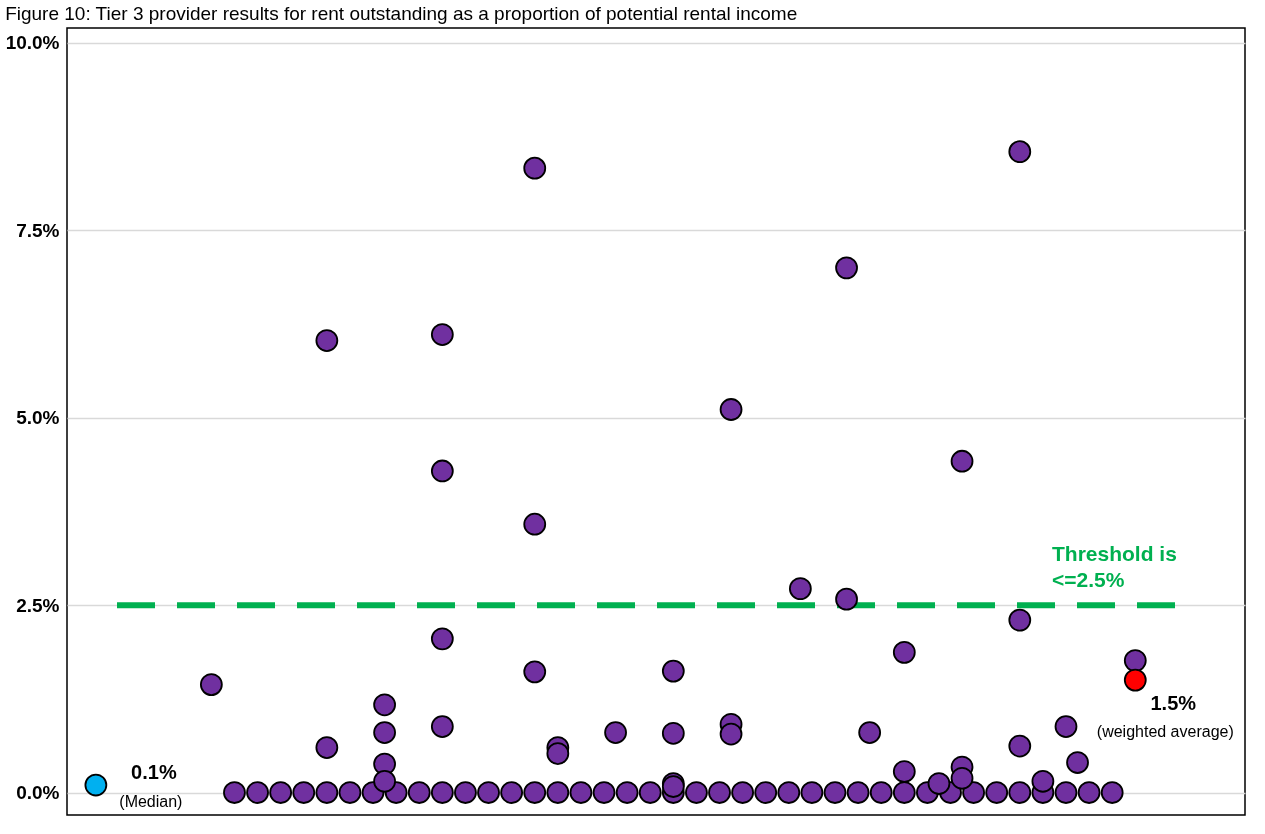  I want to click on y-tick-label: 10.0%, so click(32, 43).